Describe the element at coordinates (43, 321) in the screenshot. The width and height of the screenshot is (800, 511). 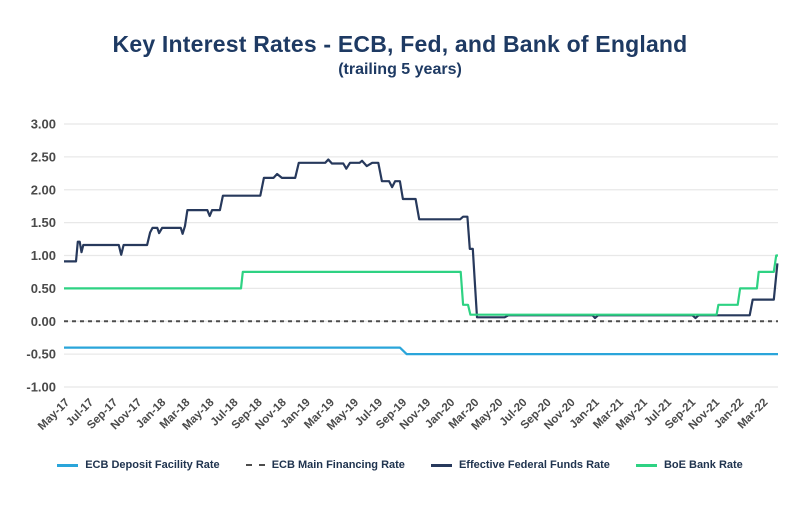
I see `y-axis-tick-label: 0.00` at that location.